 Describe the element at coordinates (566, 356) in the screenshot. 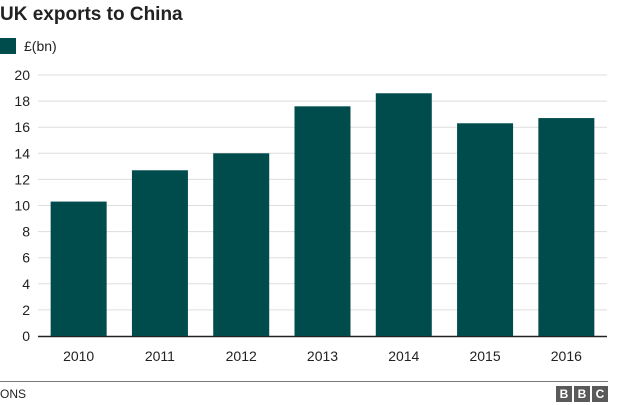

I see `x-tick-label: 2016` at that location.